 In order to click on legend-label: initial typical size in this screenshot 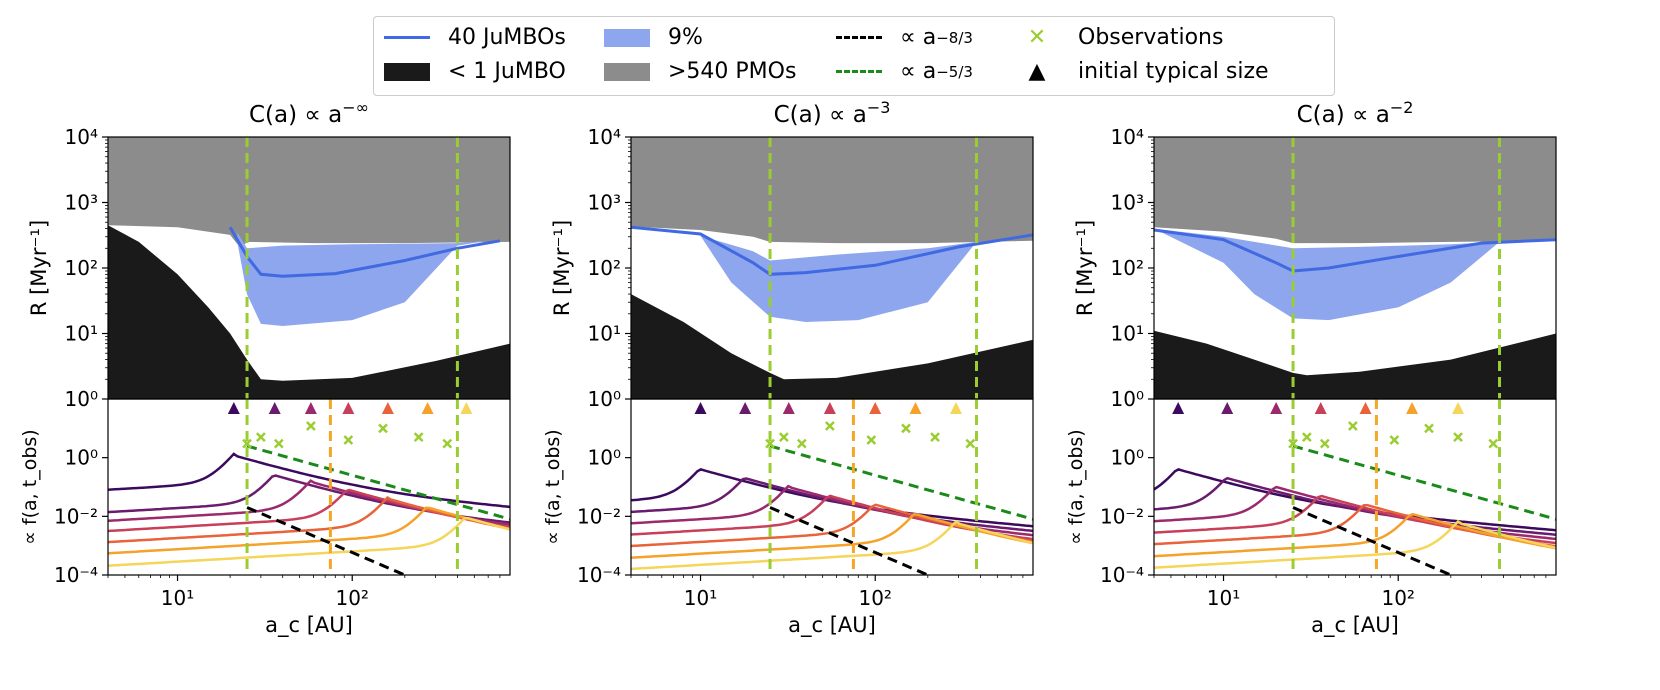, I will do `click(1173, 71)`.